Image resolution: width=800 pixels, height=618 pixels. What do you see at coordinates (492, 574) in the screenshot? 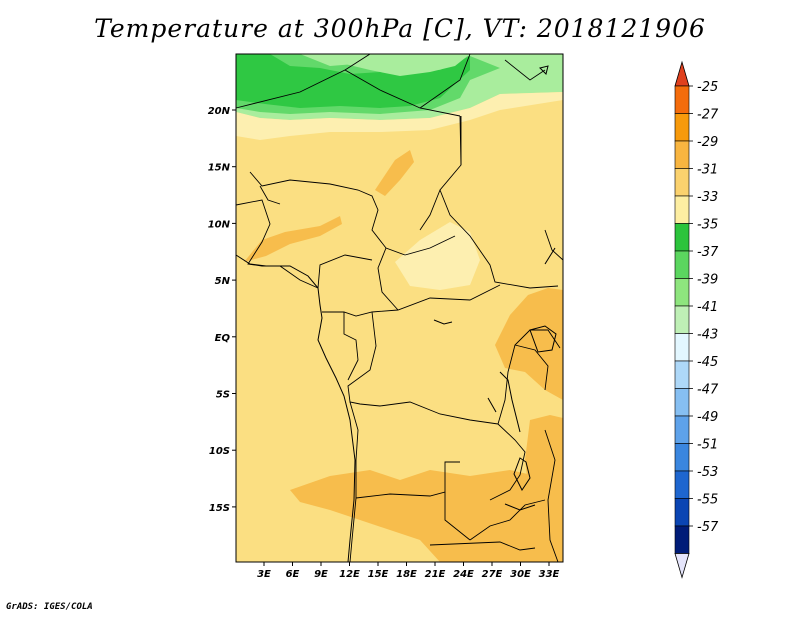
I see `lon-tick-label: 27E` at bounding box center [492, 574].